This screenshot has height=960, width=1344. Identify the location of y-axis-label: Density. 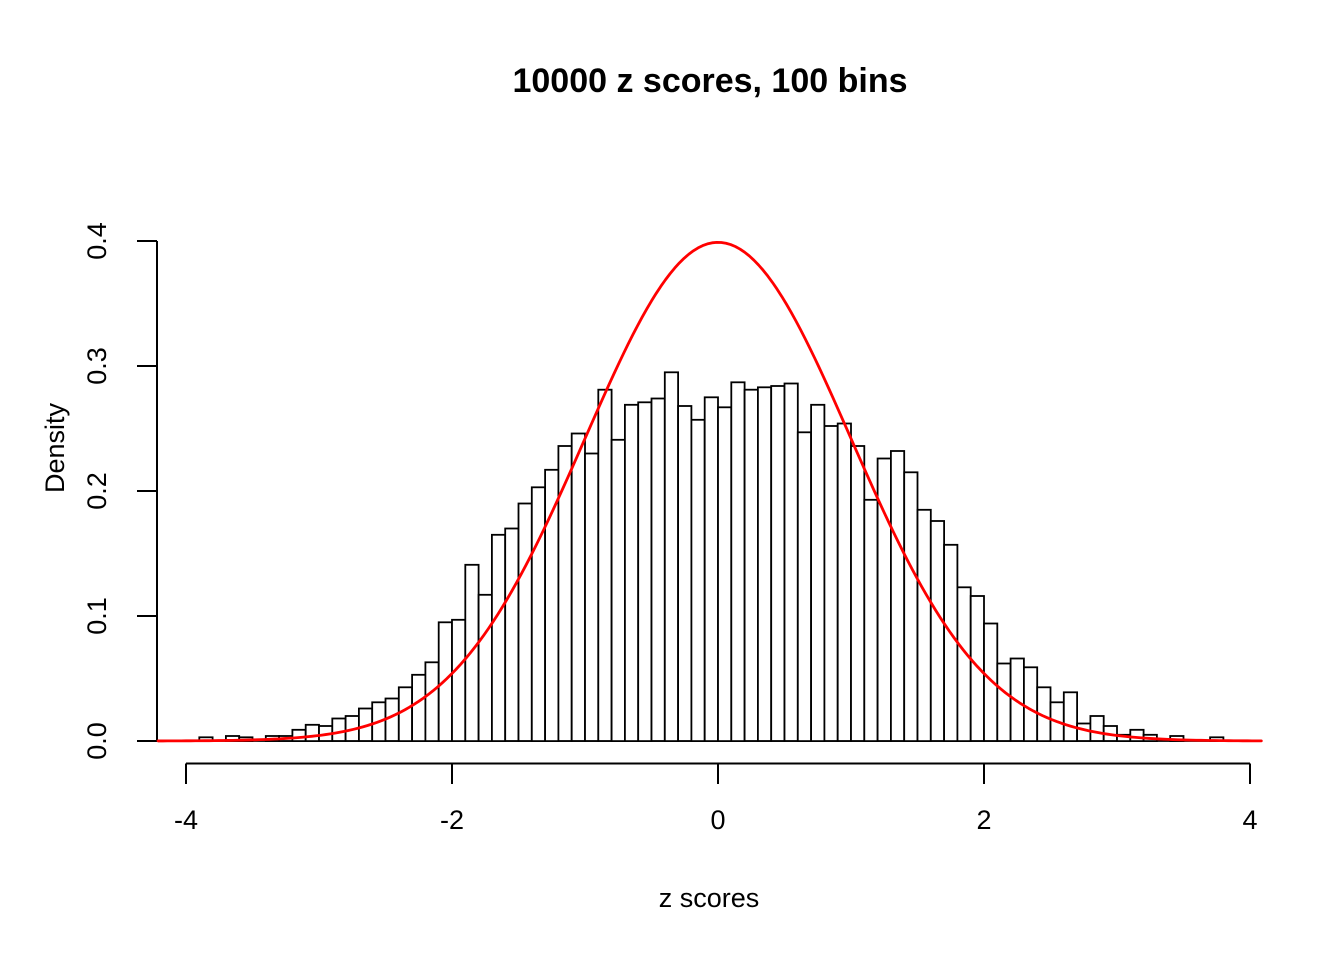
(55, 447).